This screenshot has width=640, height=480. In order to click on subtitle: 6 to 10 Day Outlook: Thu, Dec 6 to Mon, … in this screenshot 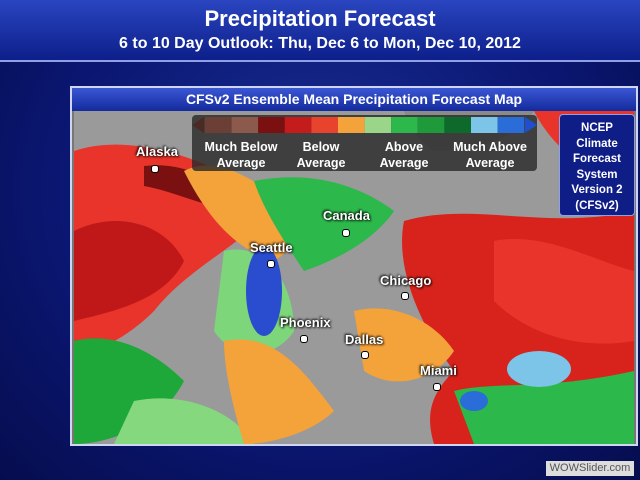, I will do `click(320, 43)`.